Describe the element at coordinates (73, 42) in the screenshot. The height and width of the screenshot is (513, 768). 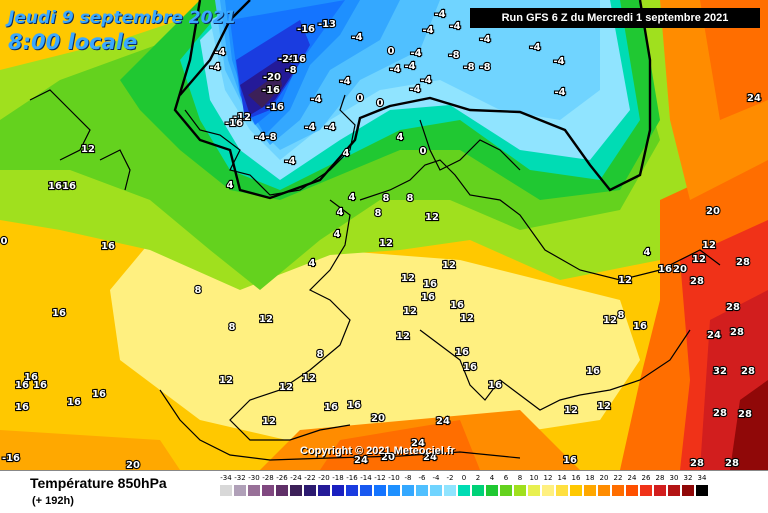
I see `forecast-time: 8:00 locale` at that location.